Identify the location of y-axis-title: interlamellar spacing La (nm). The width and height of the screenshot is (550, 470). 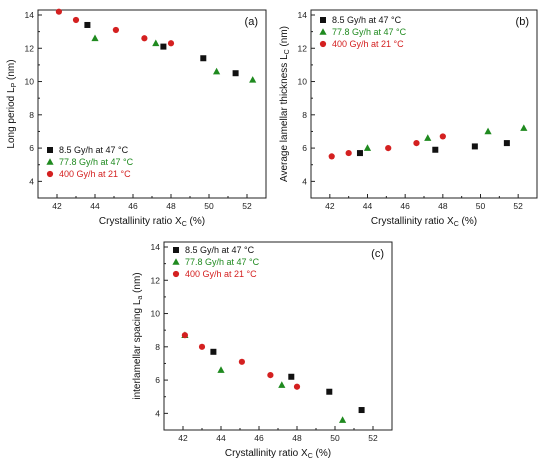
(138, 335).